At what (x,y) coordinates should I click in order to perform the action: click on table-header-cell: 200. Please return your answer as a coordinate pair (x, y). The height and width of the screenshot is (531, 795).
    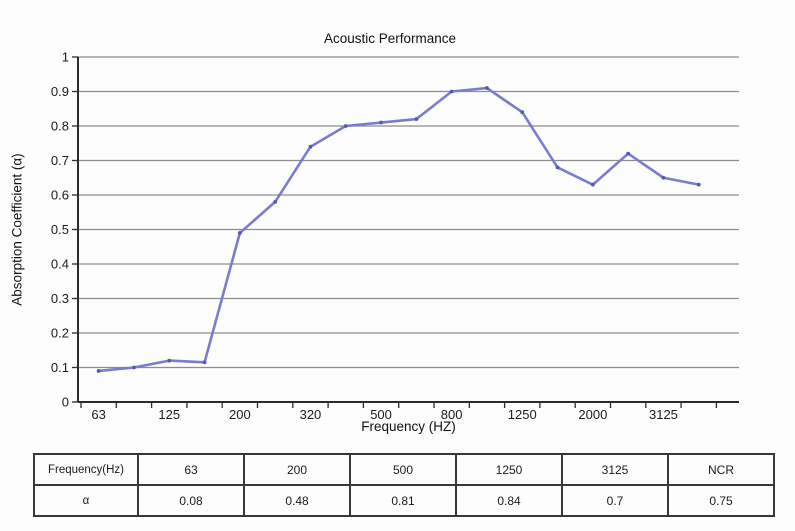
    Looking at the image, I should click on (297, 469).